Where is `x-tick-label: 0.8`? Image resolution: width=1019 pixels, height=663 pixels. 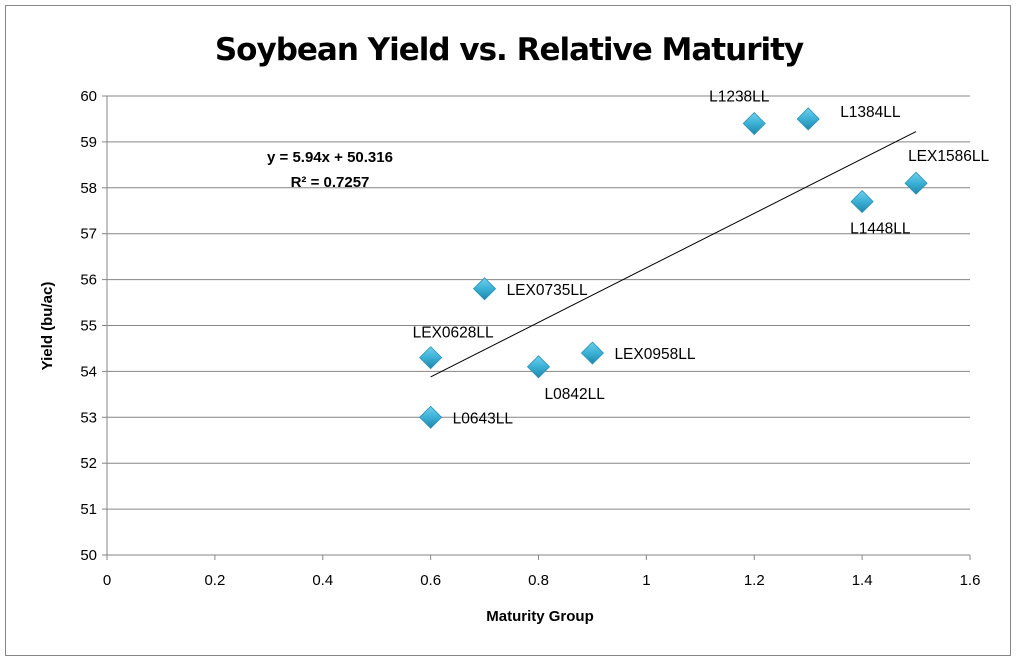
x-tick-label: 0.8 is located at coordinates (538, 580).